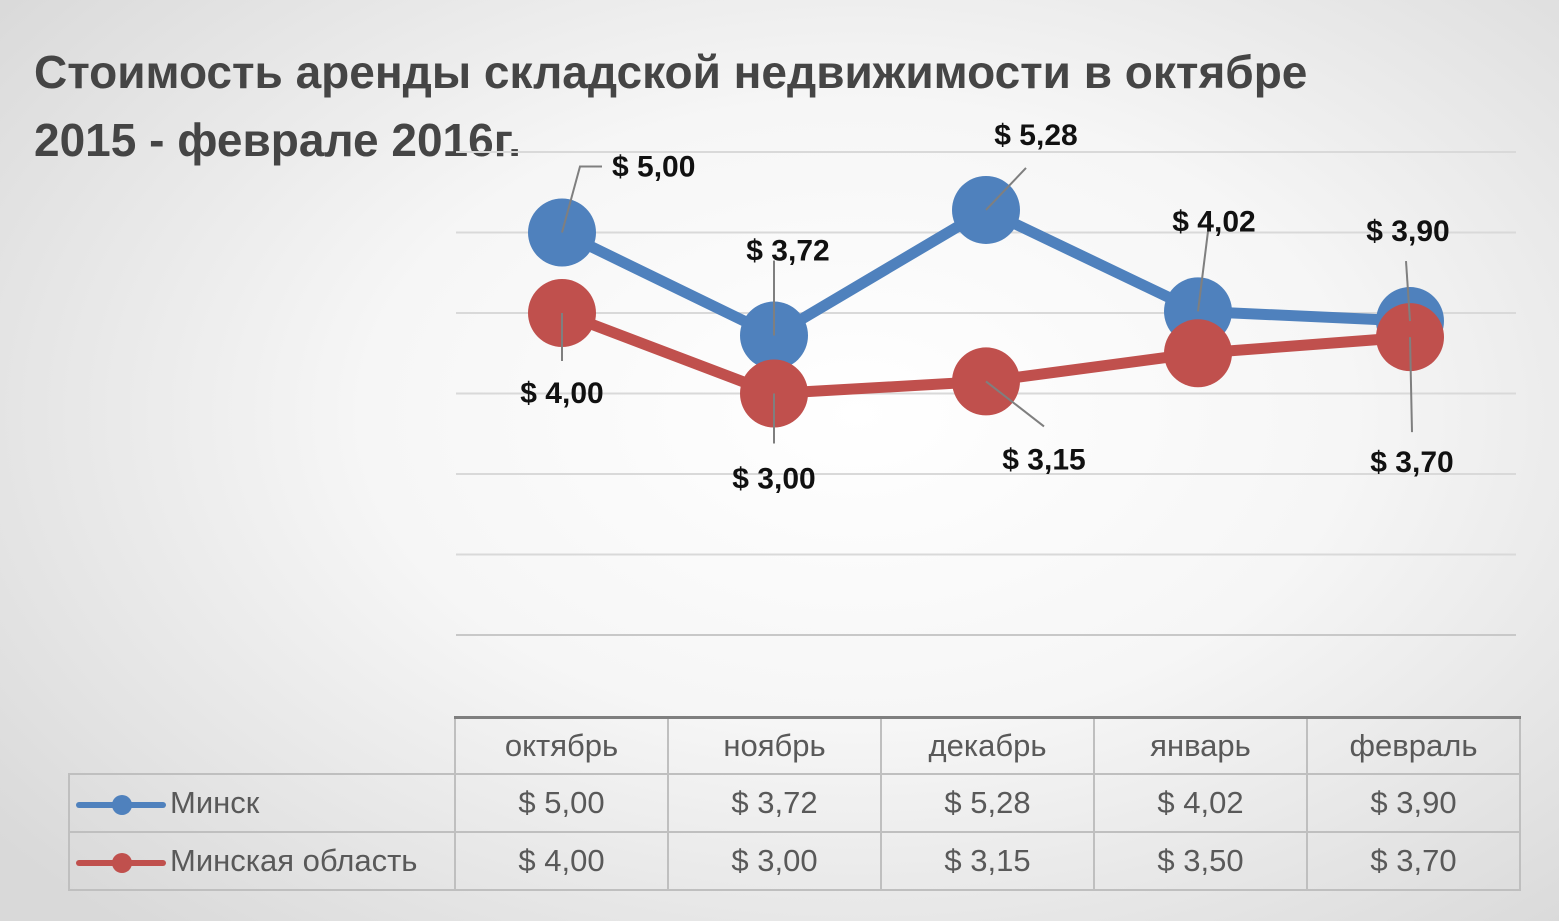 The height and width of the screenshot is (921, 1559). Describe the element at coordinates (987, 861) in the screenshot. I see `table-cell: $ 3,15` at that location.